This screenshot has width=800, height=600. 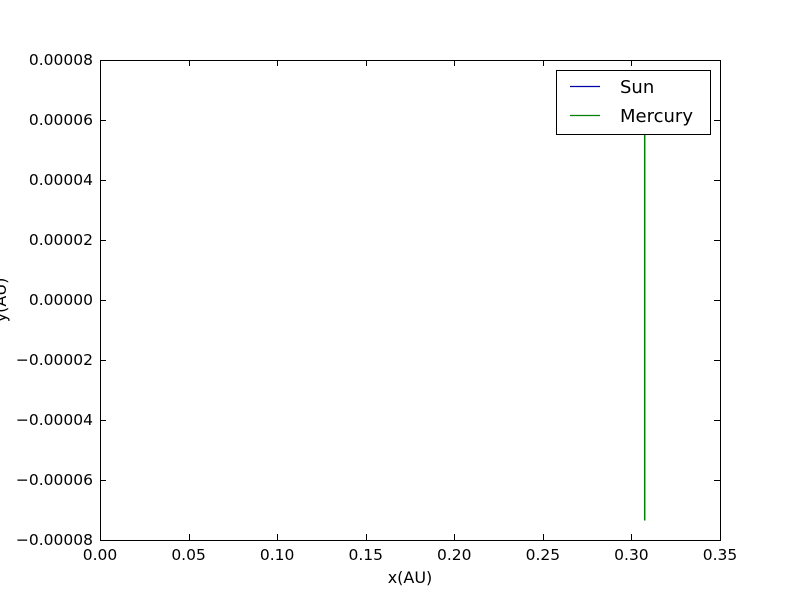 What do you see at coordinates (5, 300) in the screenshot?
I see `y-axis-label: y(AU)` at bounding box center [5, 300].